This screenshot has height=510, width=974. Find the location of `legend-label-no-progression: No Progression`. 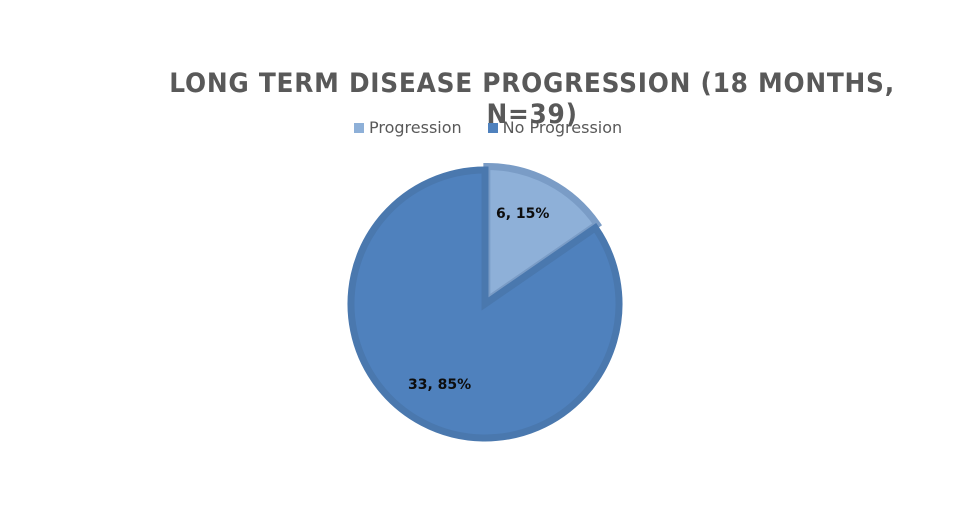

legend-label-no-progression: No Progression is located at coordinates (562, 127).